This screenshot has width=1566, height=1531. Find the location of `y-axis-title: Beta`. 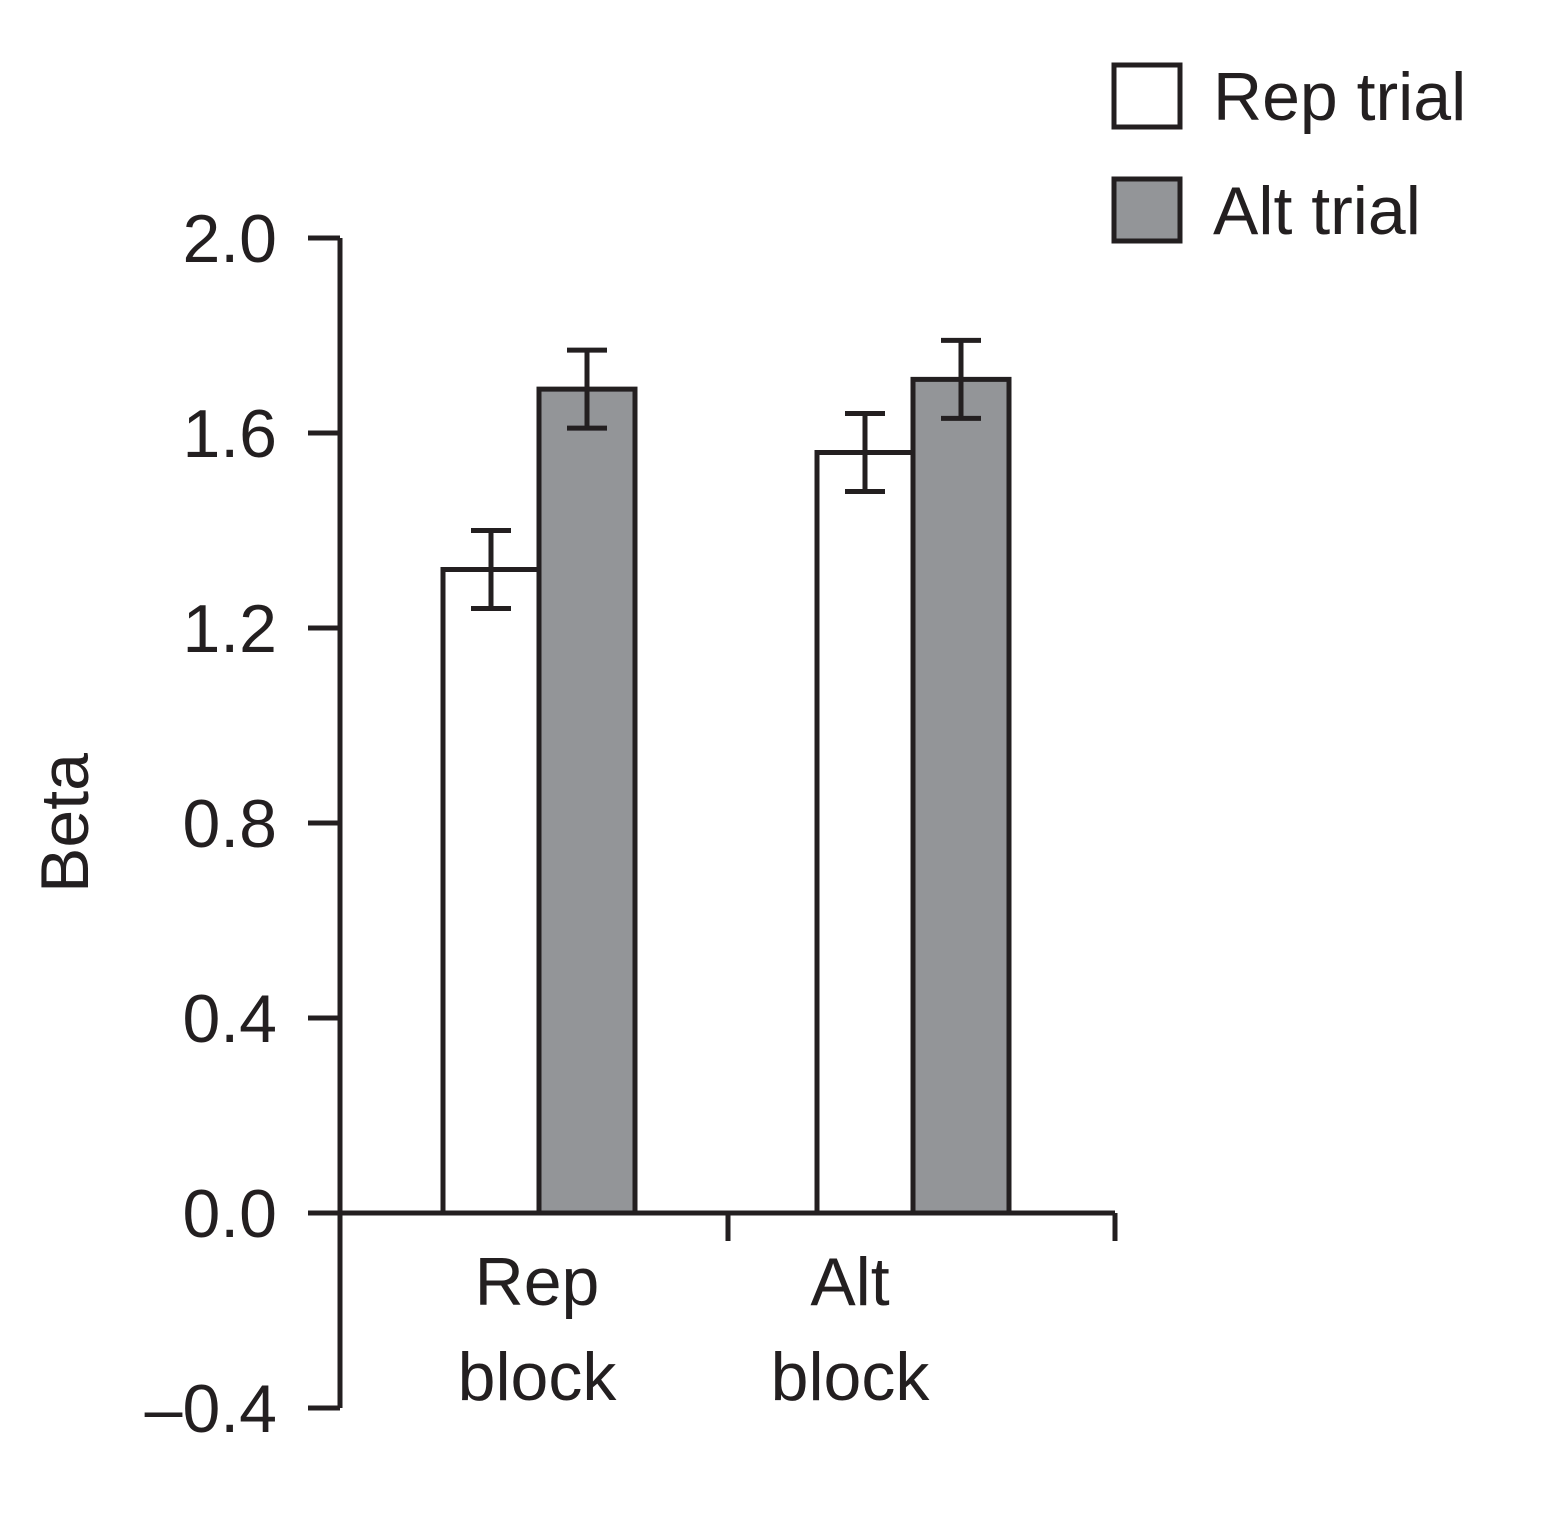

y-axis-title: Beta is located at coordinates (65, 823).